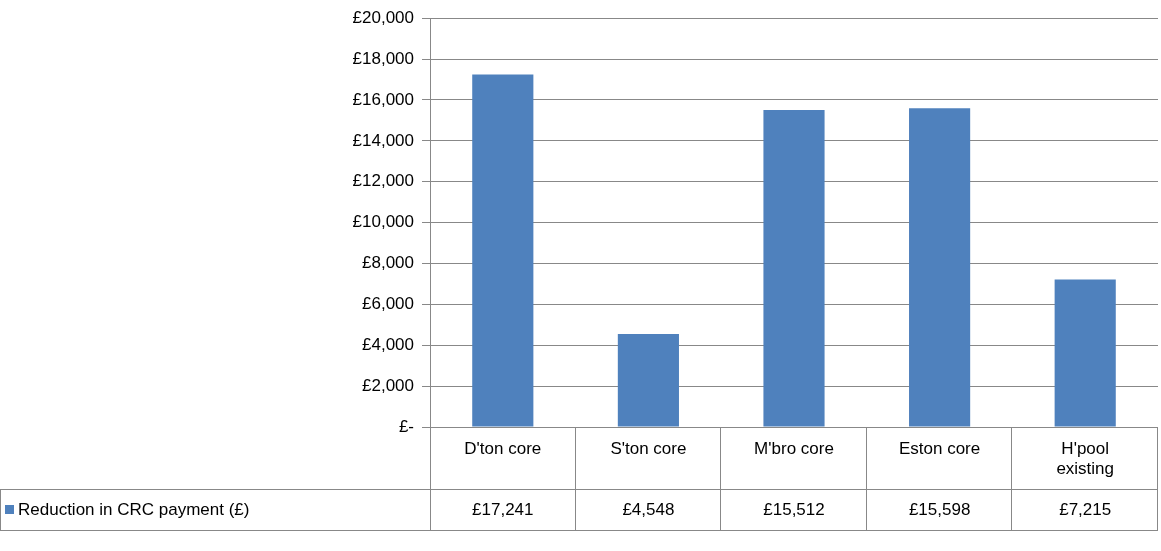 The height and width of the screenshot is (551, 1161). I want to click on y-tick-label: £20,000, so click(383, 17).